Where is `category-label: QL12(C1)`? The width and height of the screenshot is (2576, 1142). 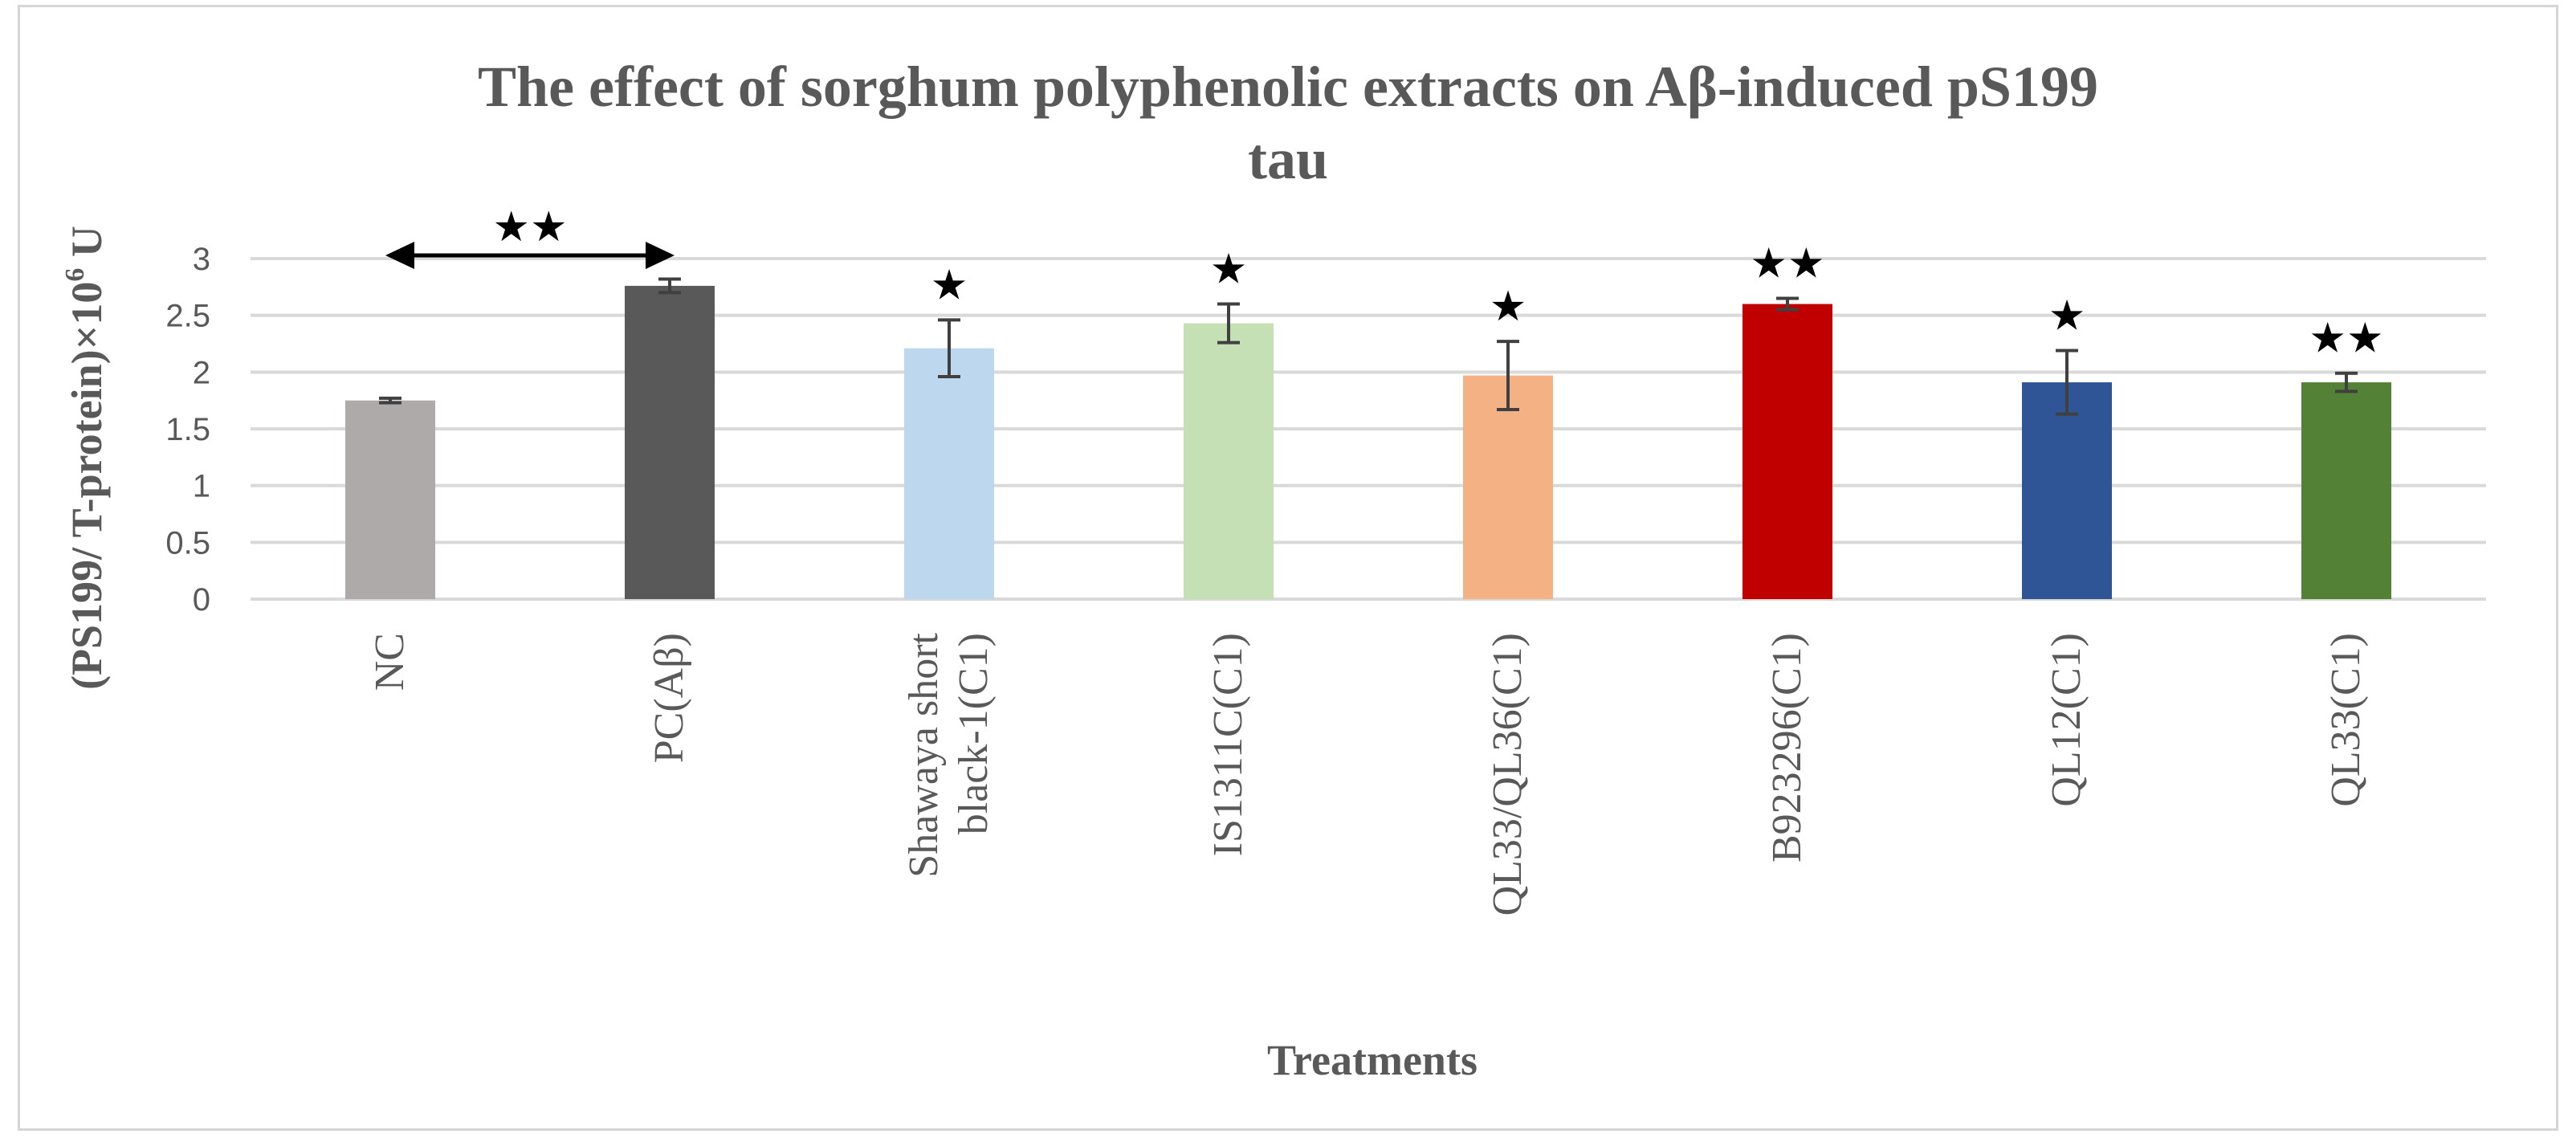 category-label: QL12(C1) is located at coordinates (2066, 720).